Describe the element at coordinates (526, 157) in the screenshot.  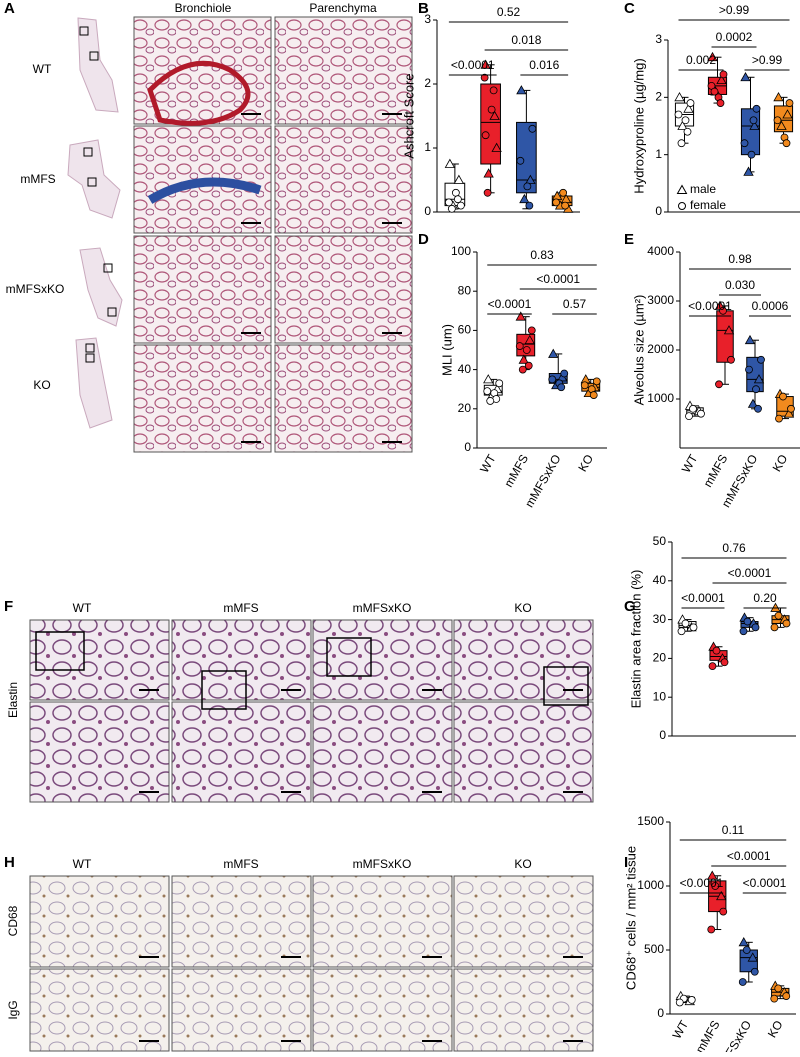
I see `box` at that location.